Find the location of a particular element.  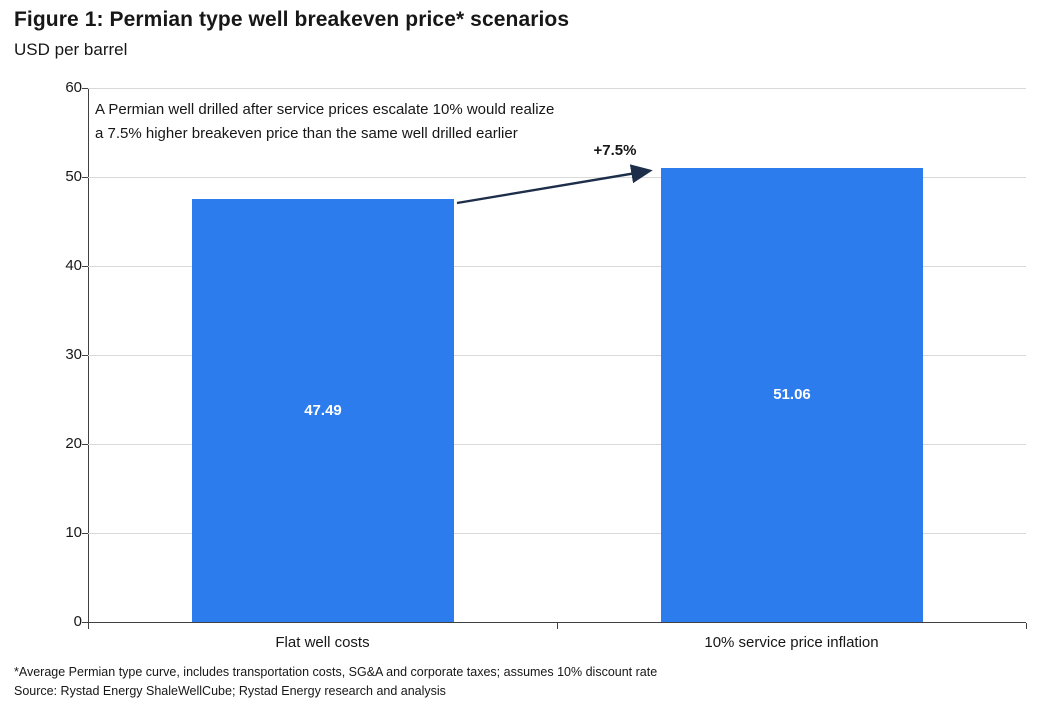

y-tick-label: 40 is located at coordinates (73, 265).